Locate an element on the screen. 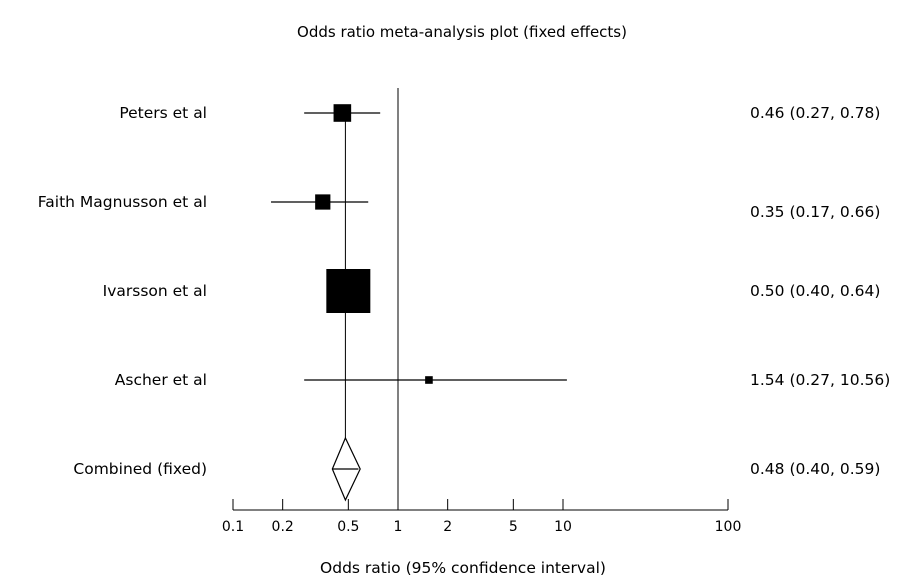 The width and height of the screenshot is (923, 580). combined-ci-value-label: 0.48 (0.40, 0.59) is located at coordinates (815, 469).